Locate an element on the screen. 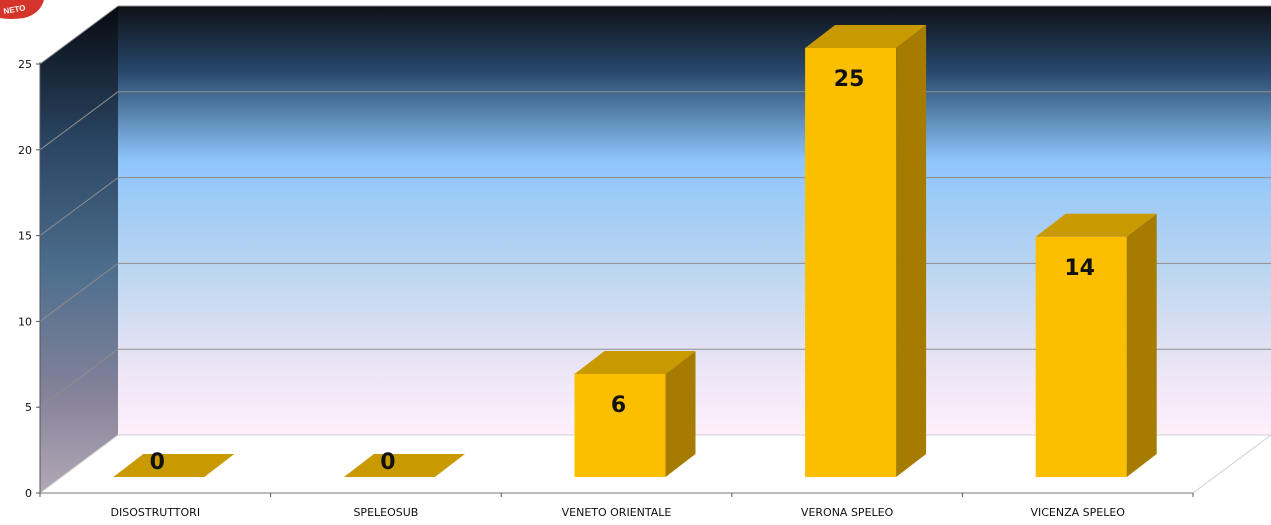  y-tick-label: 25 is located at coordinates (25, 64).